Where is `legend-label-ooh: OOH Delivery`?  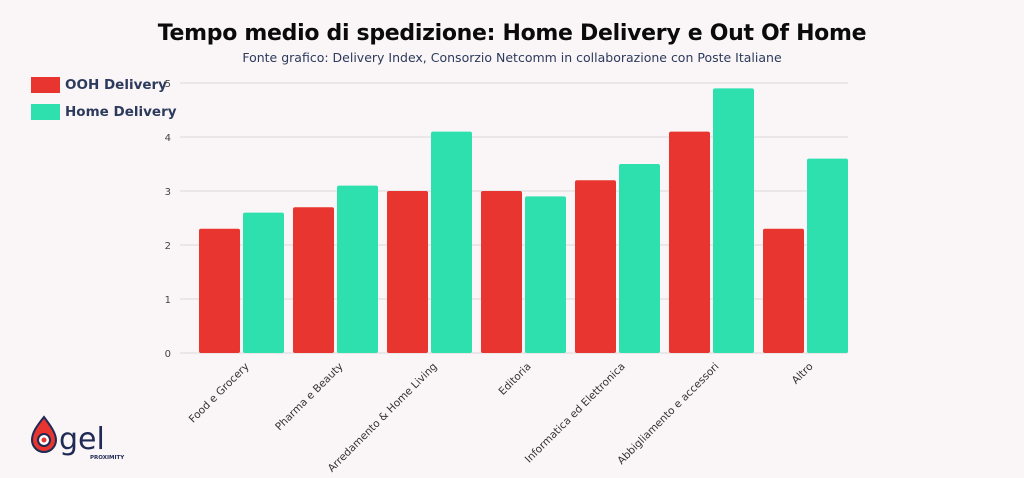
legend-label-ooh: OOH Delivery is located at coordinates (116, 85).